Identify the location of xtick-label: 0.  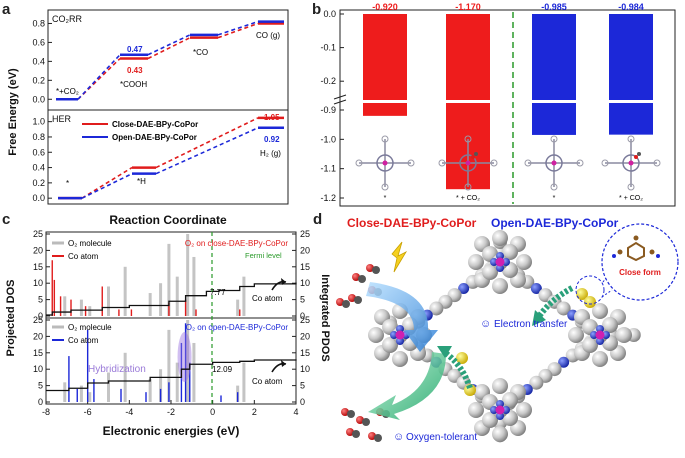
(212, 412).